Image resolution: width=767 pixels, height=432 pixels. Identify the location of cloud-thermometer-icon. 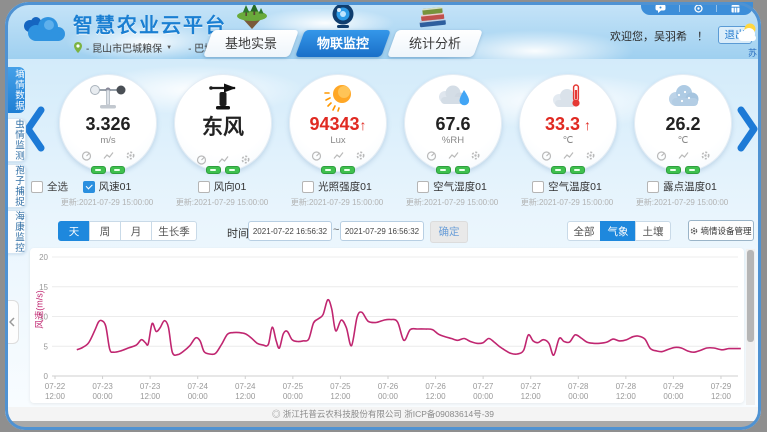
(566, 95).